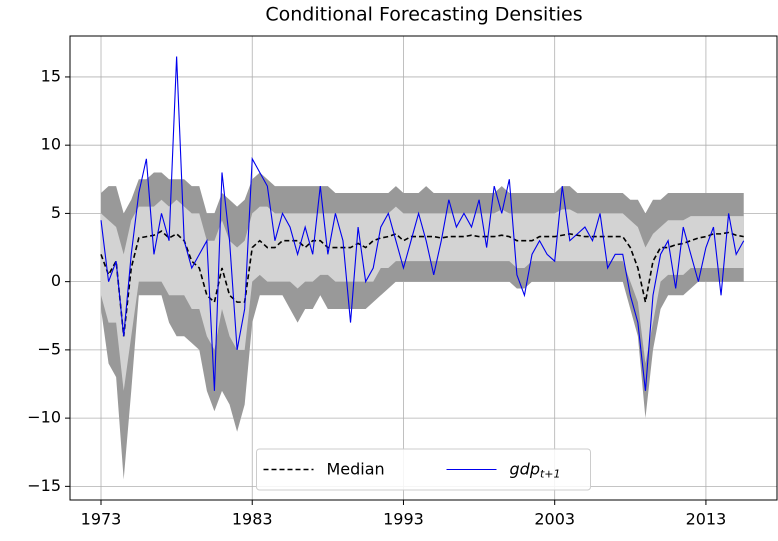 The image size is (778, 541). Describe the element at coordinates (706, 519) in the screenshot. I see `x-tick-label: 2013` at that location.